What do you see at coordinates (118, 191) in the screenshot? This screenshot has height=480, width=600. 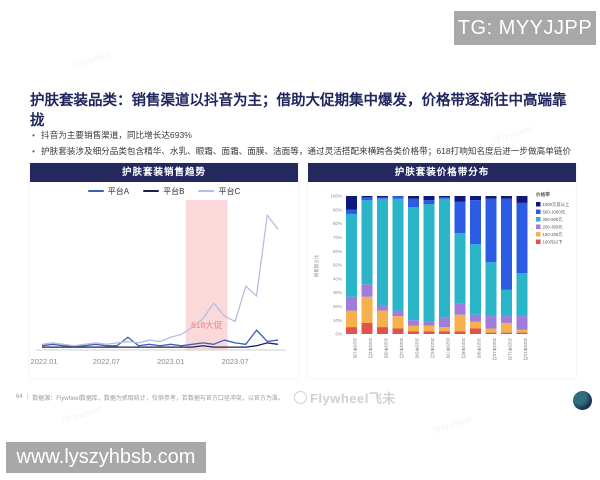 I see `legend-label: 平台A` at bounding box center [118, 191].